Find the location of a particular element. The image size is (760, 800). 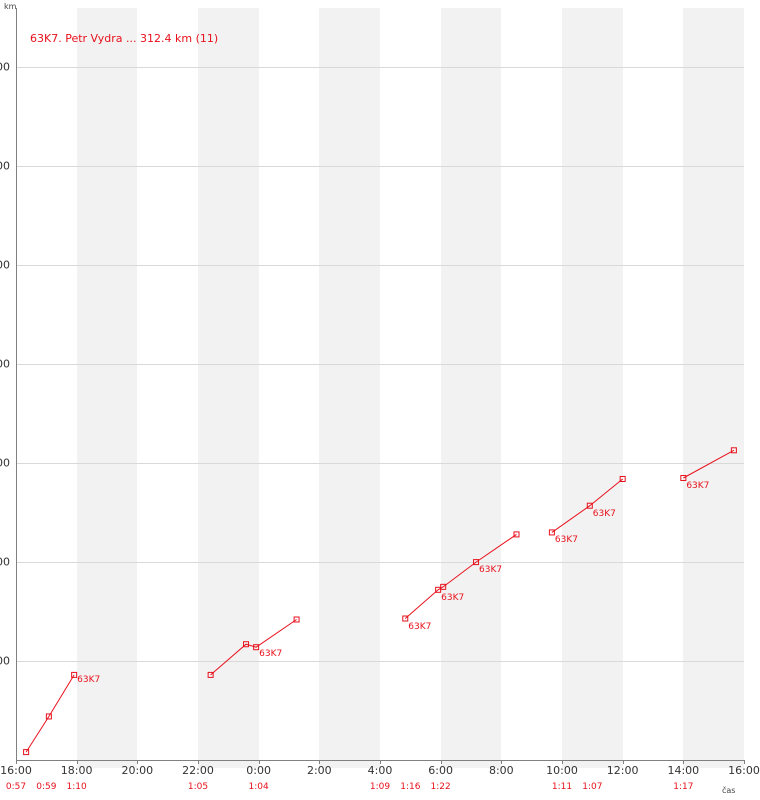

y-axis-unit: km is located at coordinates (10, 6).